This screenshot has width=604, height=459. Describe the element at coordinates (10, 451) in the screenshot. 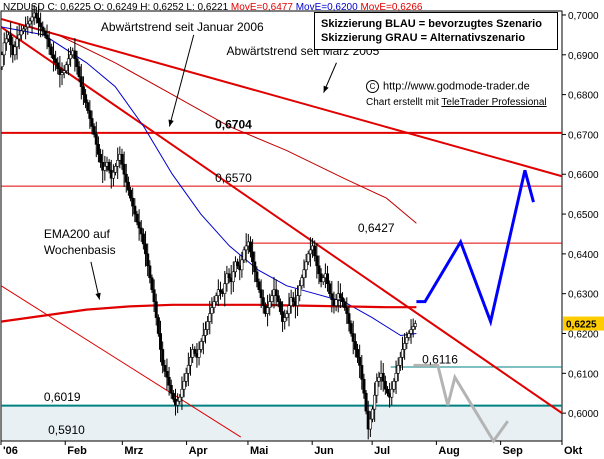

I see `x-tick-label: '06` at that location.